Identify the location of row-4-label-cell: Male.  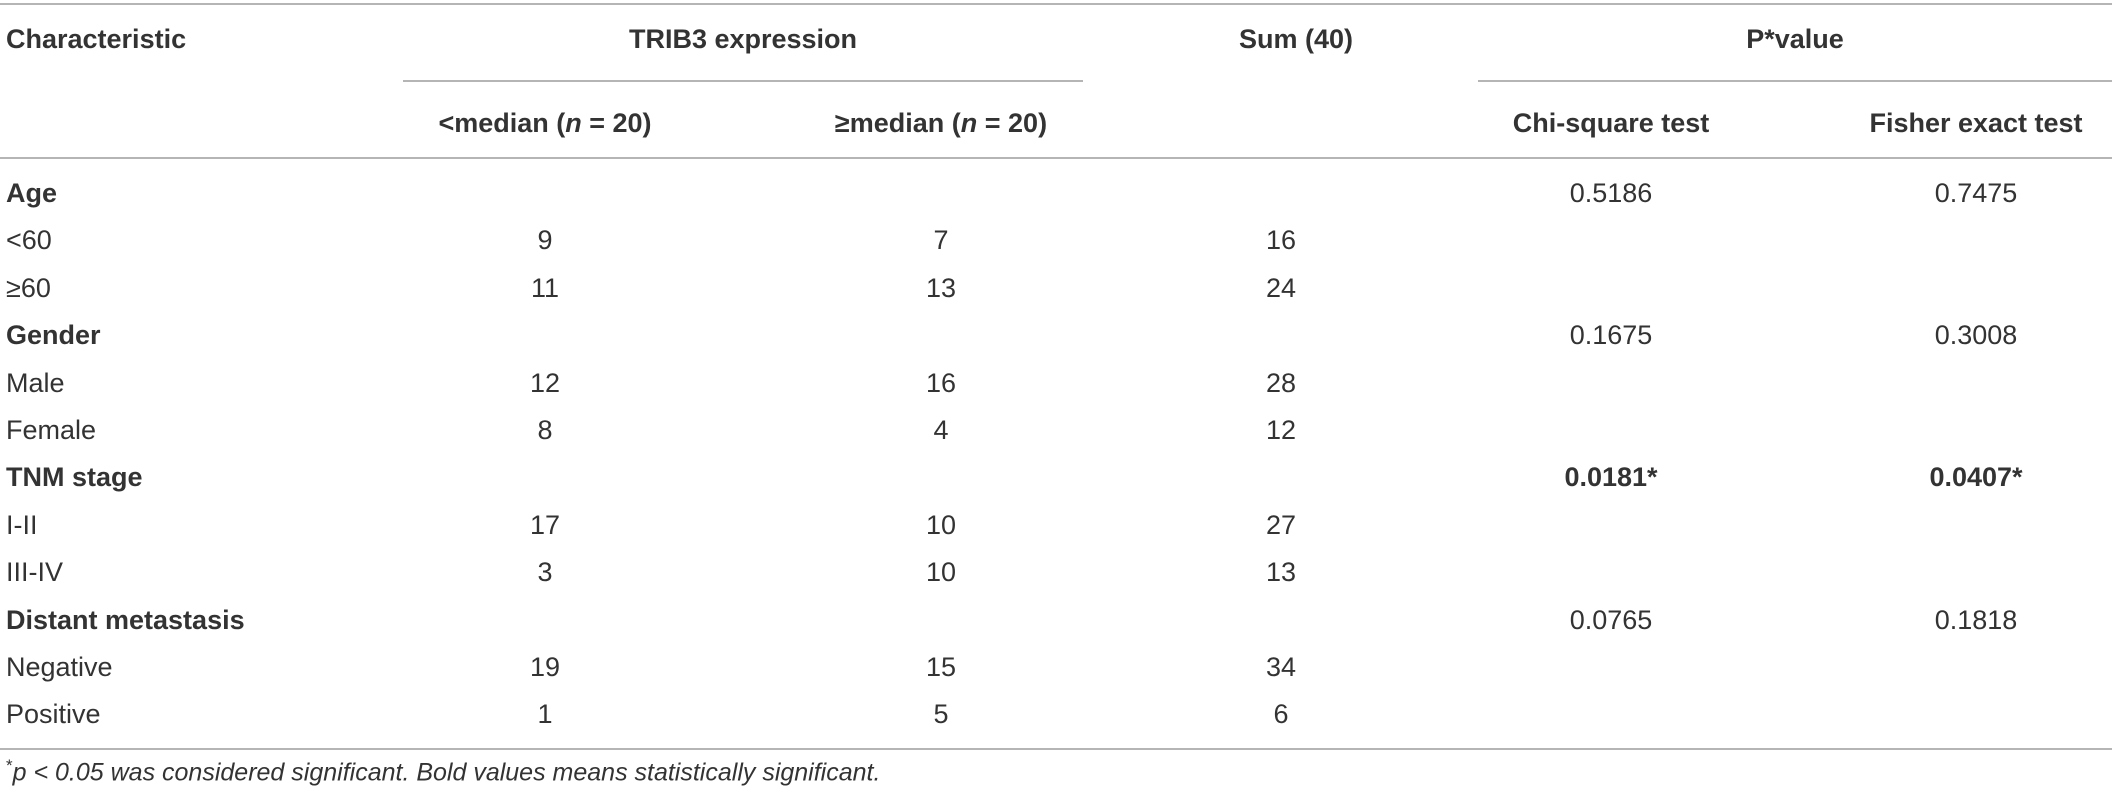
(35, 383).